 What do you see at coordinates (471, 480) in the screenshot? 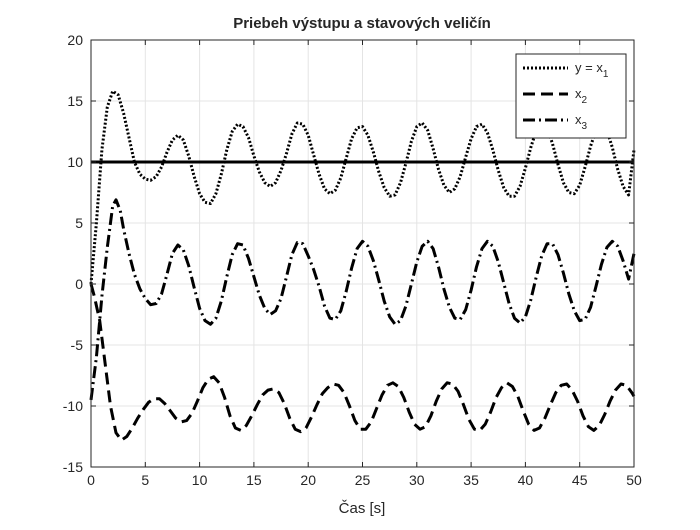
I see `x-tick-label: 35` at bounding box center [471, 480].